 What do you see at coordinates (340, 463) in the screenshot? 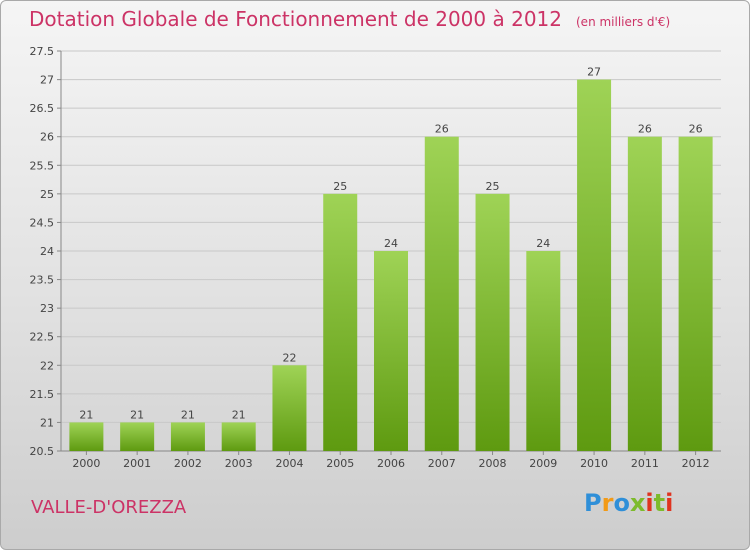
I see `x-tick-label: 2005` at bounding box center [340, 463].